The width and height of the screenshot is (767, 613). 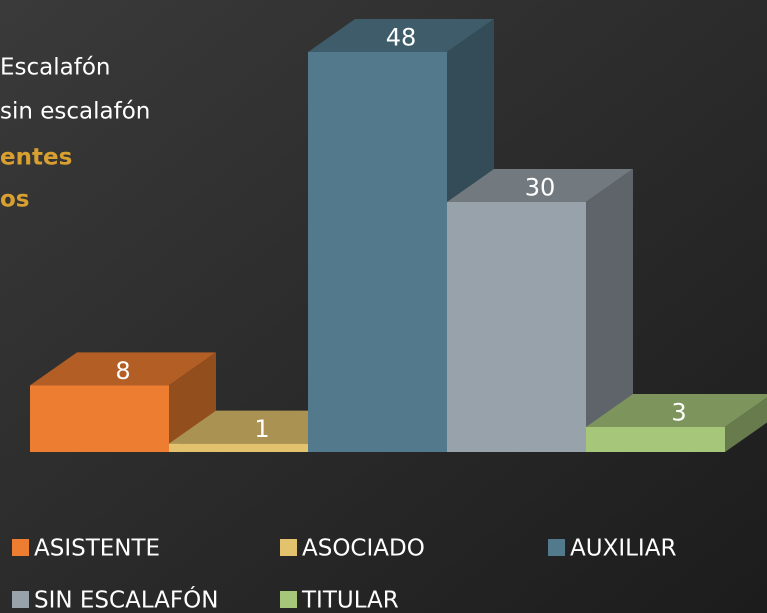 I want to click on value-label: 48, so click(x=401, y=38).